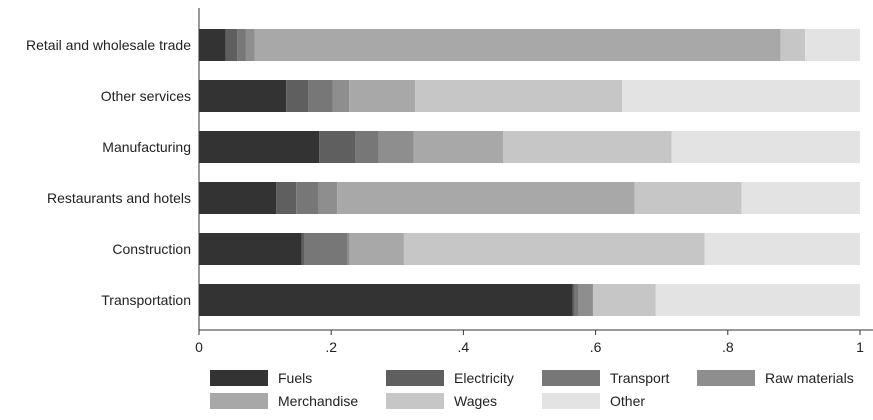  What do you see at coordinates (151, 249) in the screenshot?
I see `category-label: Construction` at bounding box center [151, 249].